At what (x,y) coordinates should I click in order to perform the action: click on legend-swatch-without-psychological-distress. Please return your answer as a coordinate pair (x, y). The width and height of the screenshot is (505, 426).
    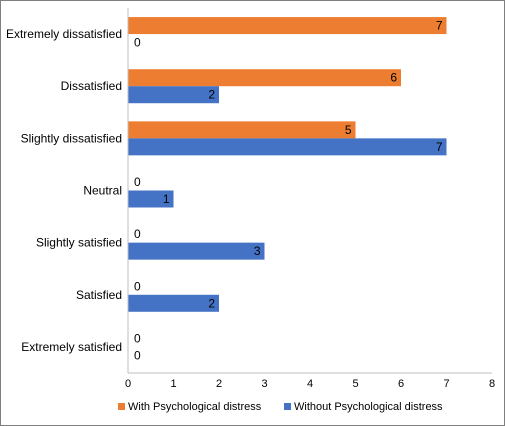
    Looking at the image, I should click on (287, 406).